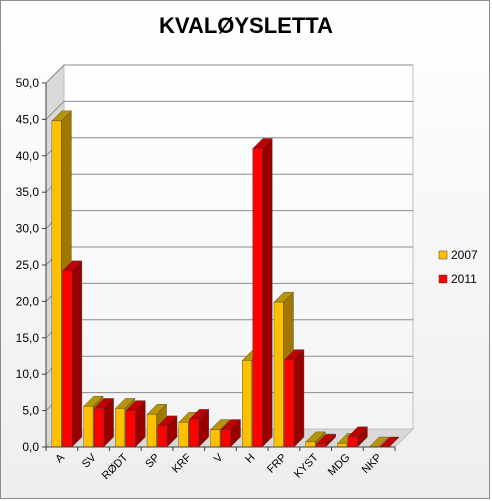  I want to click on bar-v-2011, so click(230, 433).